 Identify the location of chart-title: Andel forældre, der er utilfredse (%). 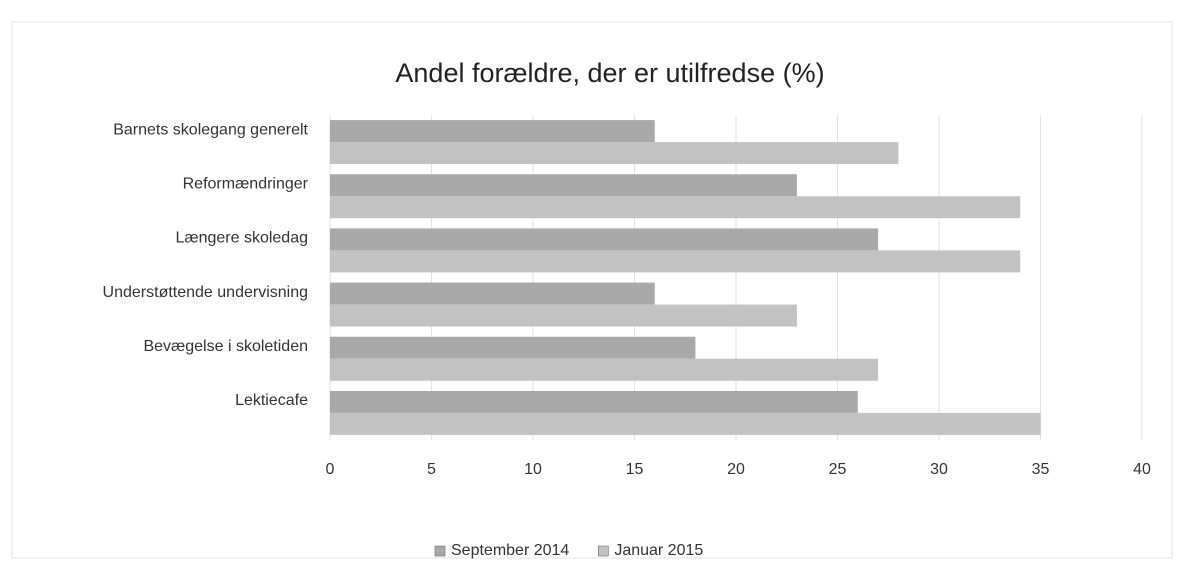
(609, 73).